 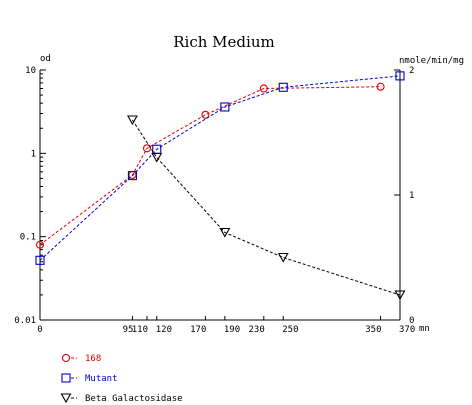 What do you see at coordinates (45, 59) in the screenshot?
I see `y-axis-label: od` at bounding box center [45, 59].